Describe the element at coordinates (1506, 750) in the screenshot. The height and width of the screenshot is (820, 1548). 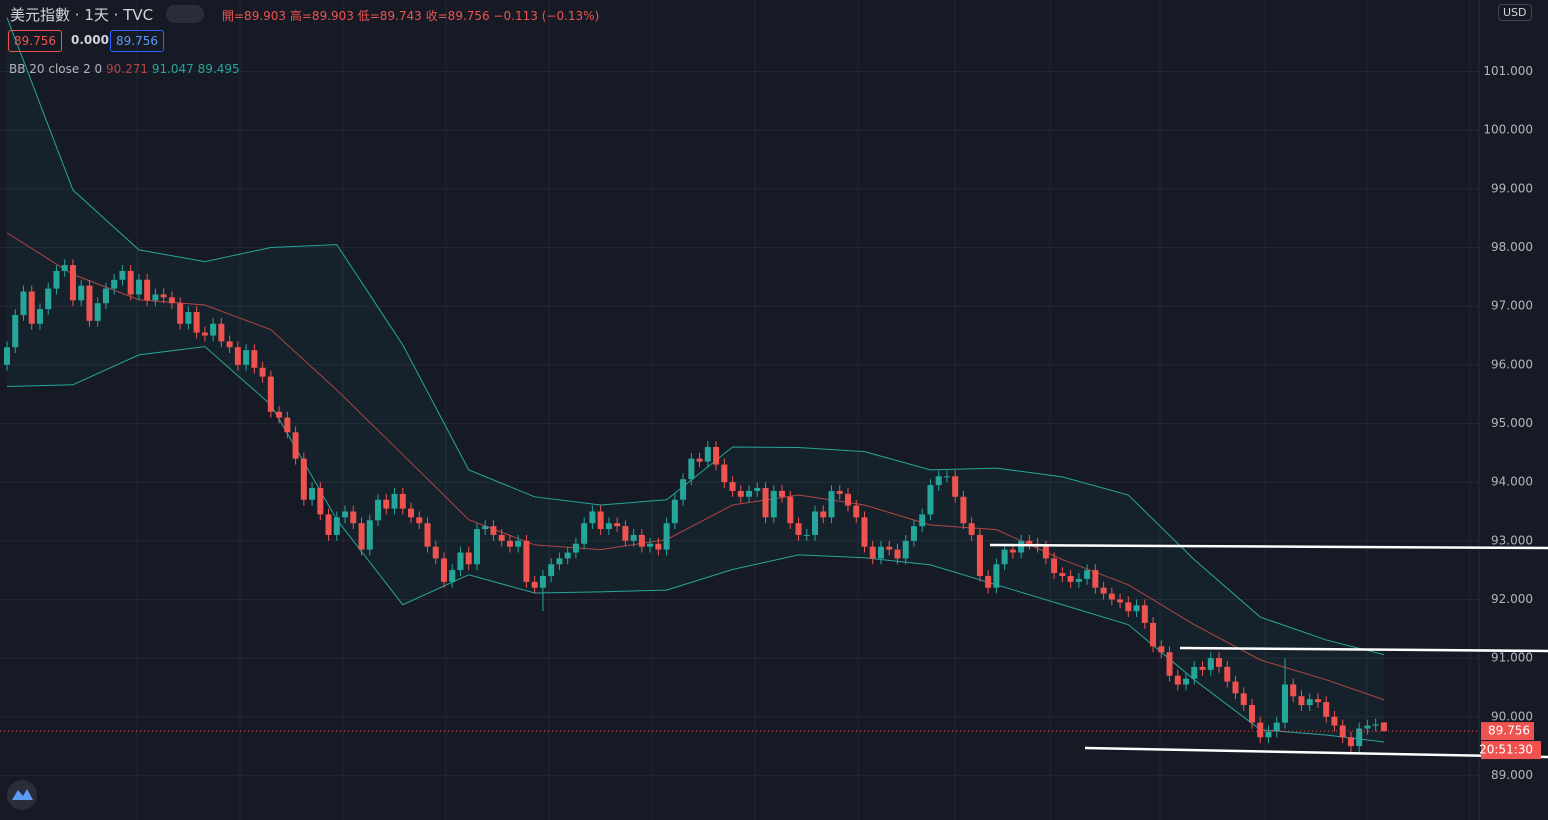
I see `countdown-text: 20:51:30` at that location.